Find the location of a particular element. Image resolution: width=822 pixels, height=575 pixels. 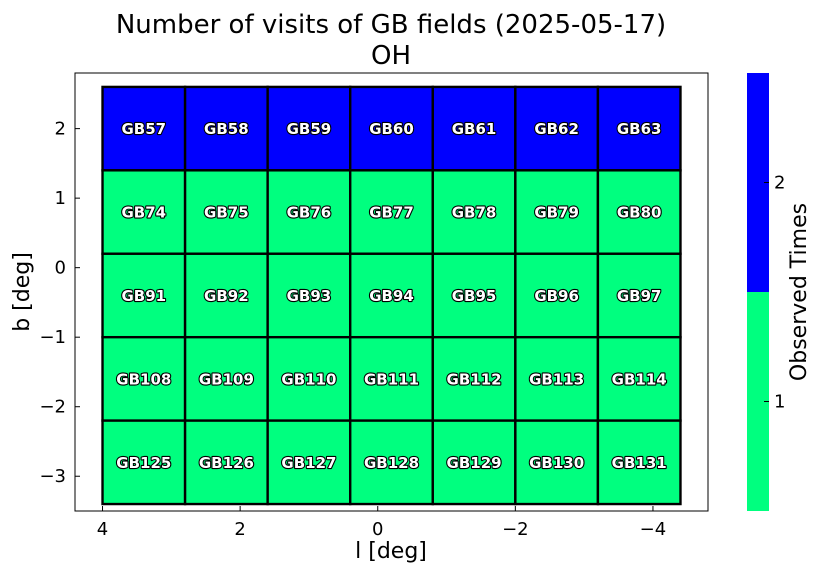

field-label: GB110 is located at coordinates (308, 379).